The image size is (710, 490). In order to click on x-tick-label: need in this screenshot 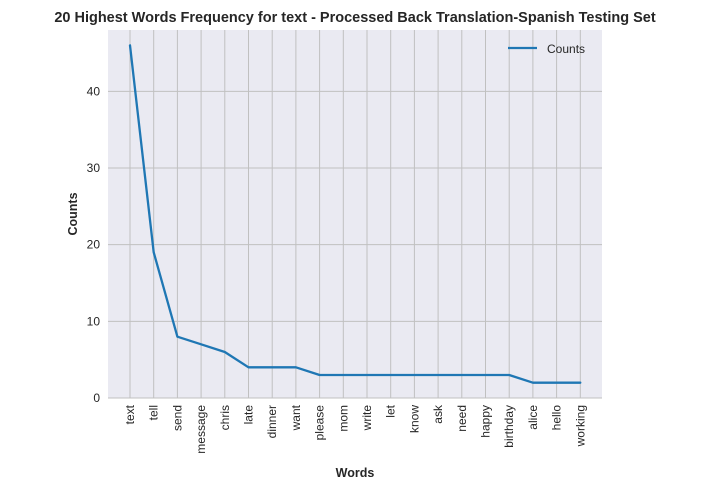, I will do `click(462, 418)`.